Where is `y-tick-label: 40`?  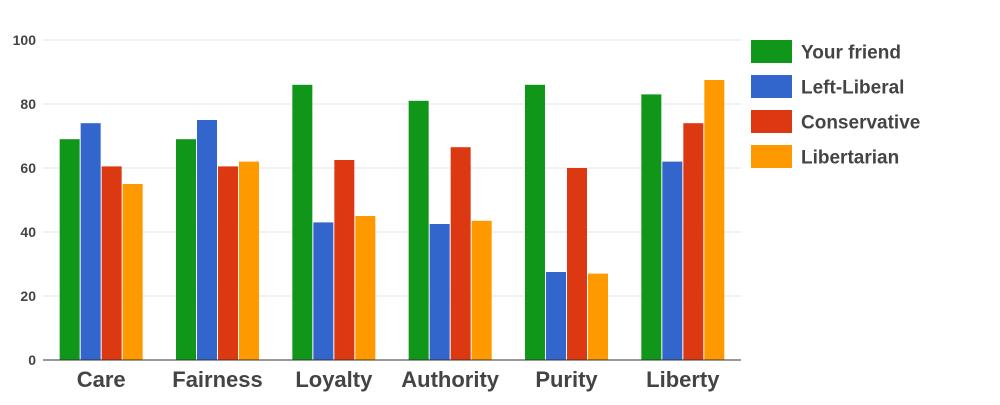 y-tick-label: 40 is located at coordinates (28, 232).